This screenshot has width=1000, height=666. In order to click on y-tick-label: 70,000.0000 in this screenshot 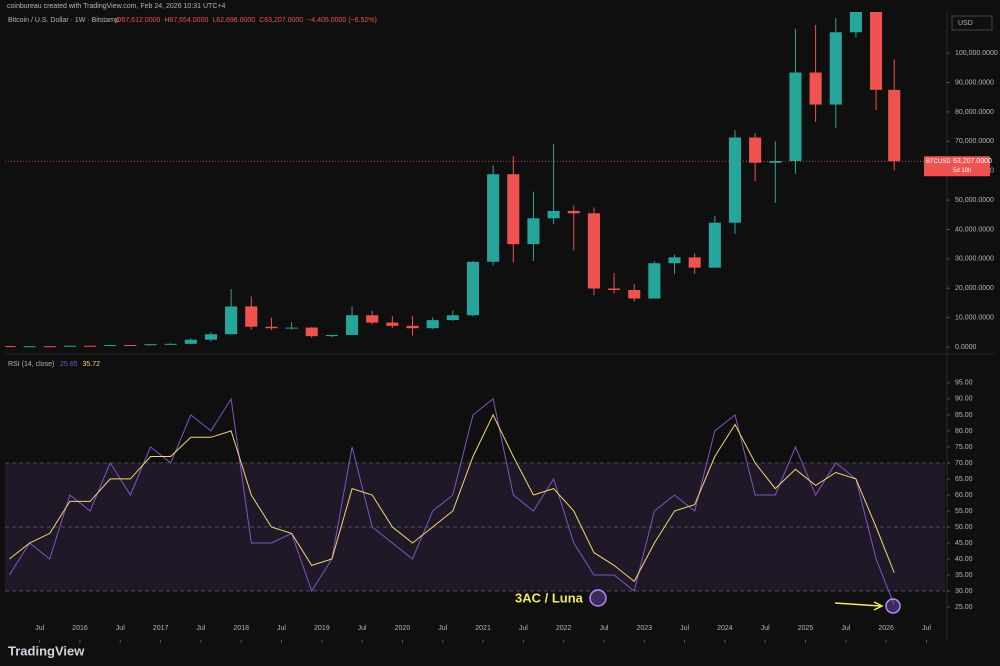, I will do `click(974, 141)`.